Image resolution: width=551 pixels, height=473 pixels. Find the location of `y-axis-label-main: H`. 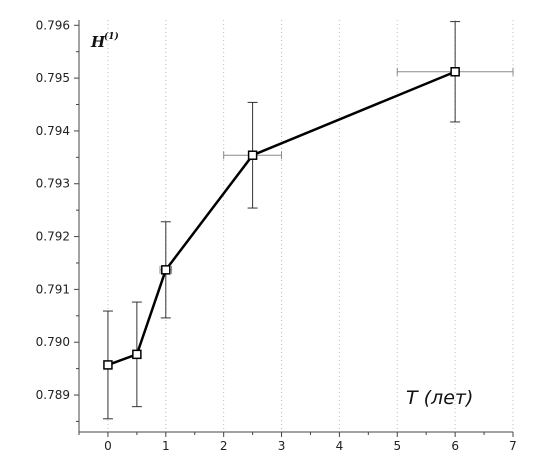

y-axis-label-main: H is located at coordinates (98, 42).